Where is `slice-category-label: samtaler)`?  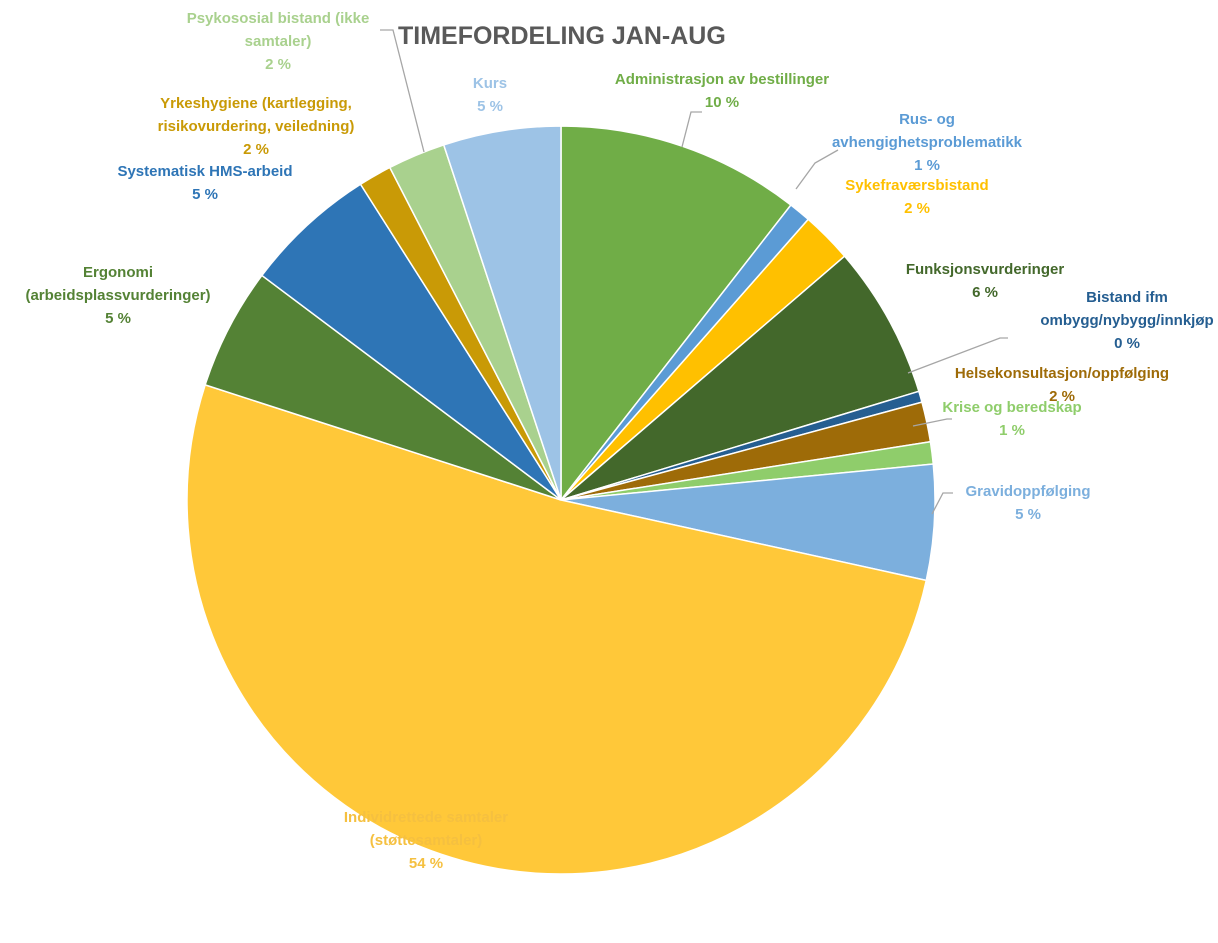 slice-category-label: samtaler) is located at coordinates (278, 41).